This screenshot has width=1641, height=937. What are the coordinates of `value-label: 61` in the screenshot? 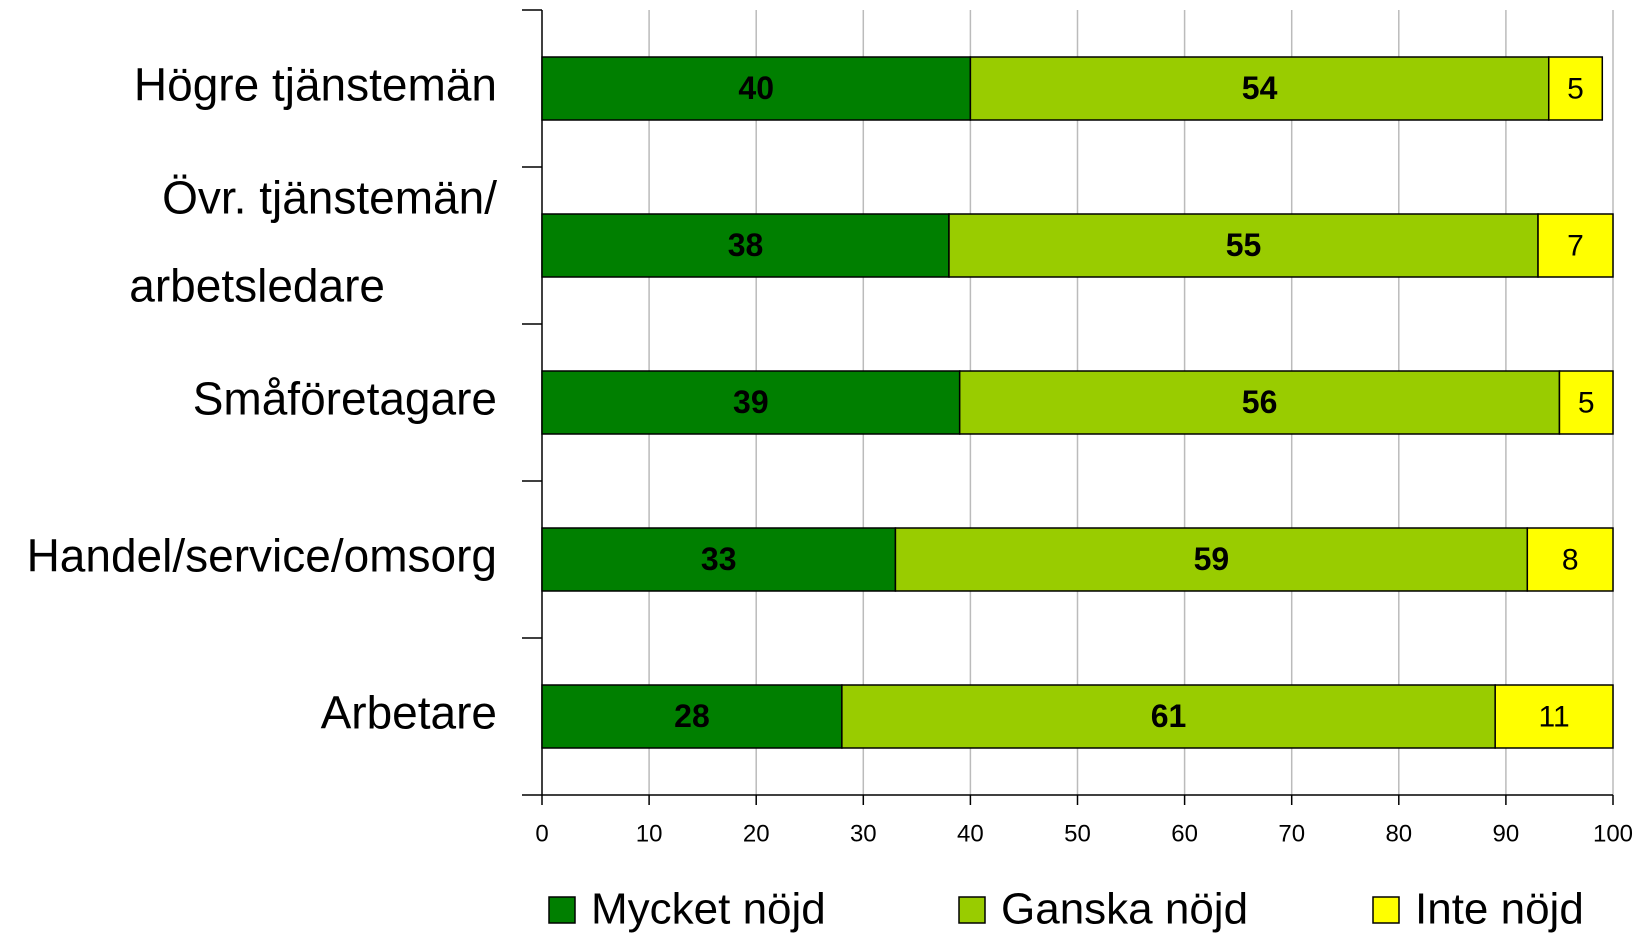 It's located at (1169, 716).